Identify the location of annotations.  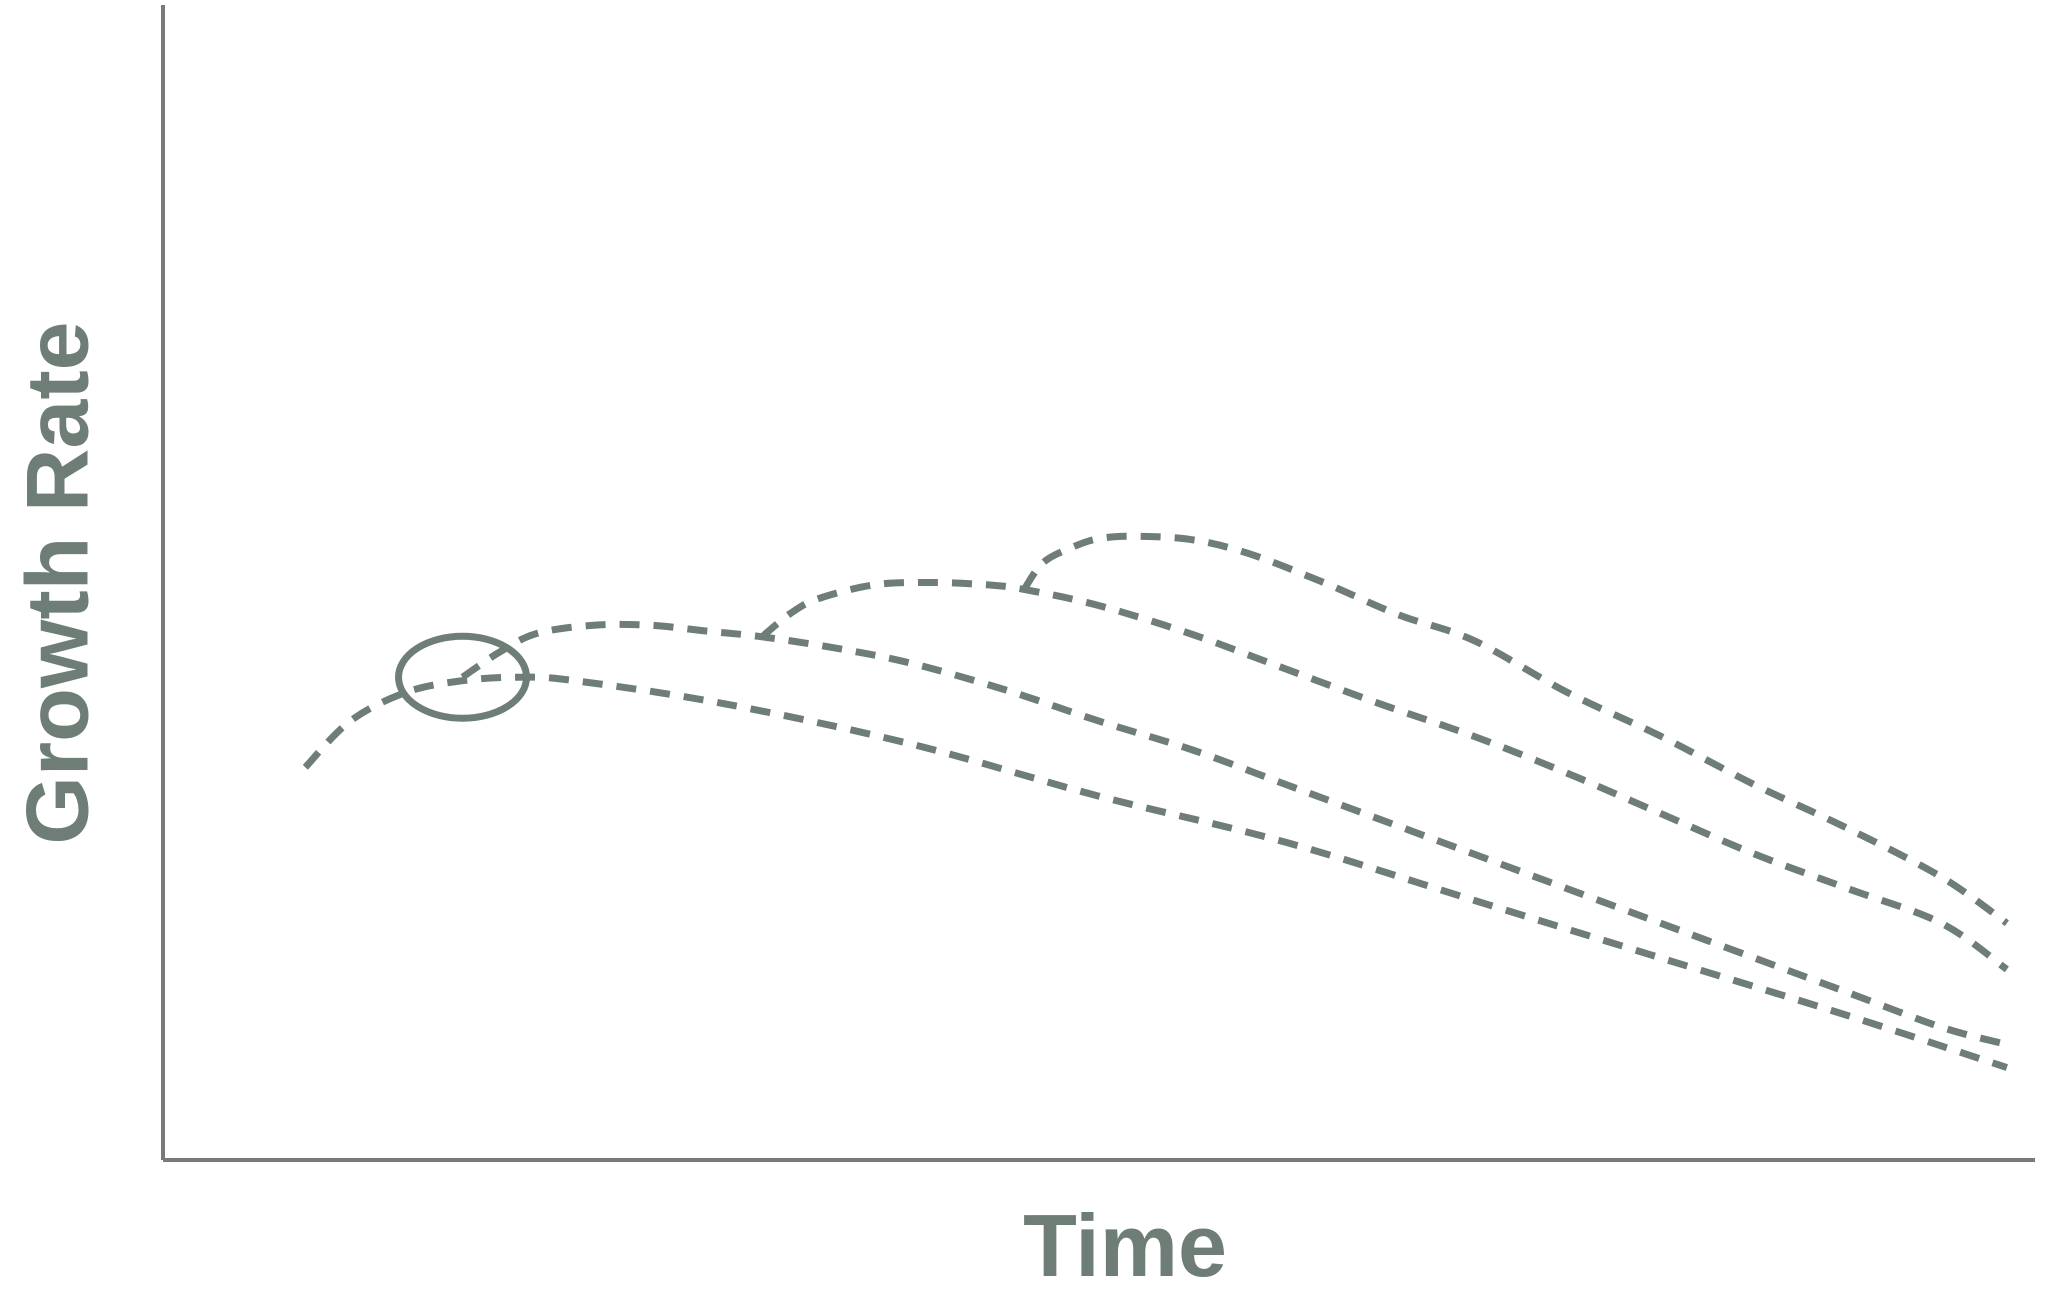
(463, 677).